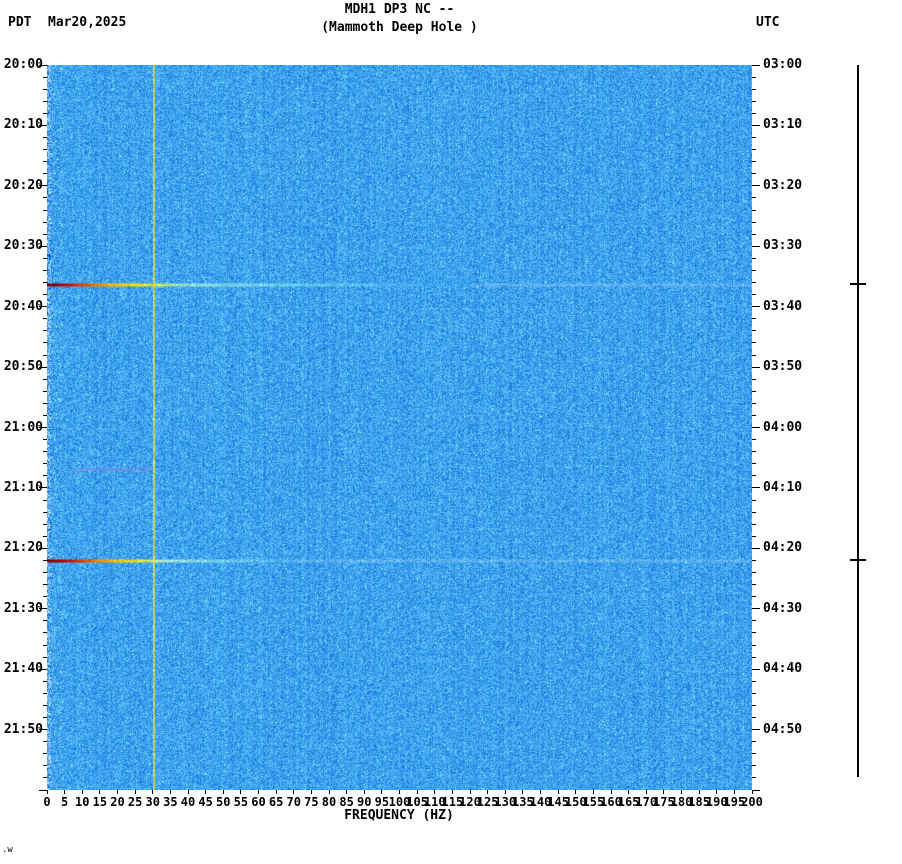 The image size is (902, 864). What do you see at coordinates (646, 802) in the screenshot?
I see `freq-tick-label: 170` at bounding box center [646, 802].